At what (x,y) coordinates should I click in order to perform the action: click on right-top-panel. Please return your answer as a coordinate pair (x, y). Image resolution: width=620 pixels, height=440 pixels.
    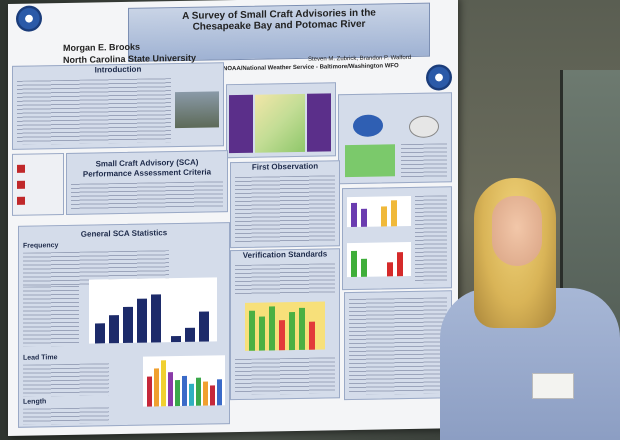
    Looking at the image, I should click on (395, 138).